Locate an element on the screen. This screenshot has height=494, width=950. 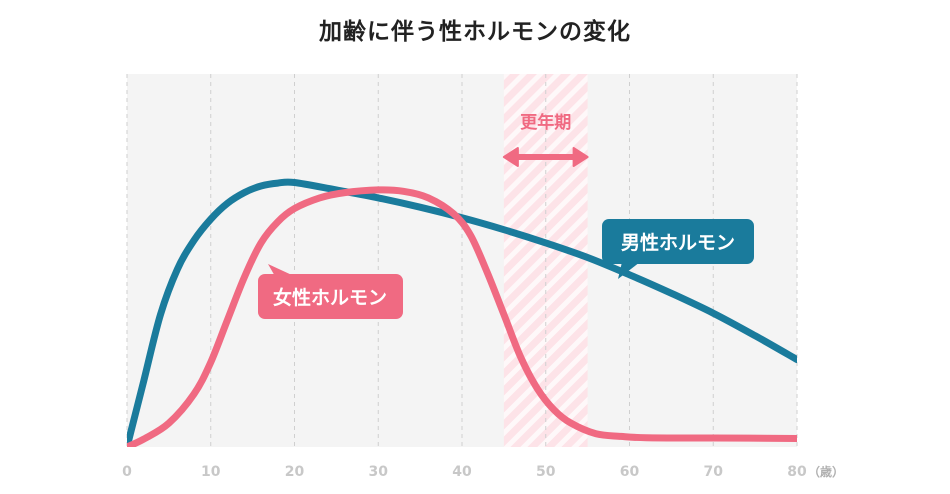
male-hormone-callout: 男性ホルモン is located at coordinates (678, 249).